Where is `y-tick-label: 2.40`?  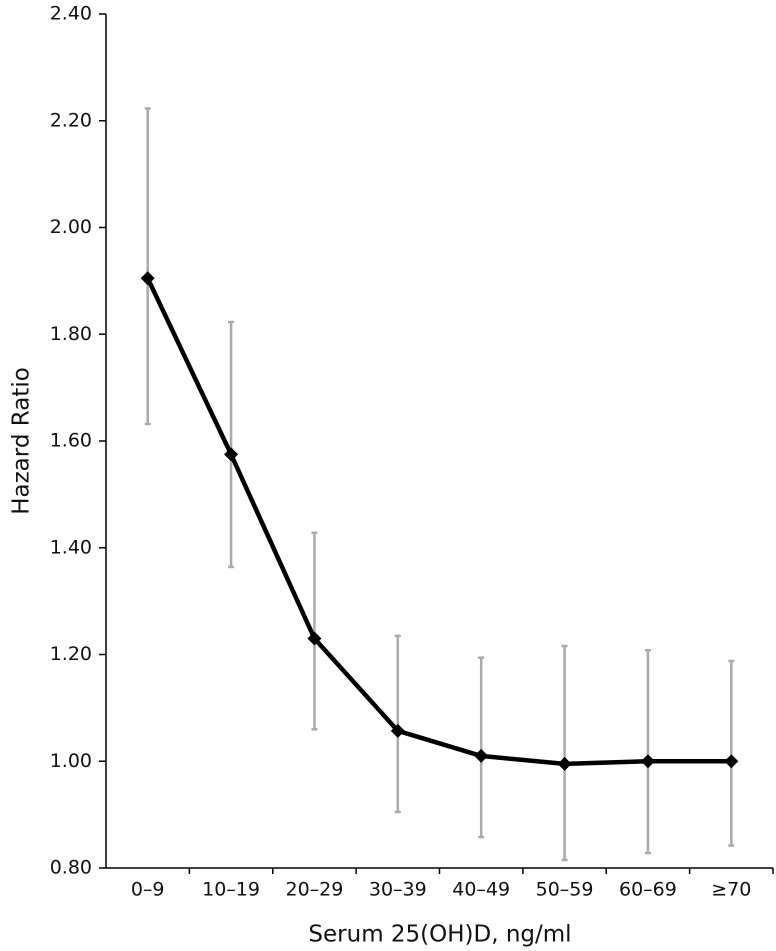 y-tick-label: 2.40 is located at coordinates (71, 14).